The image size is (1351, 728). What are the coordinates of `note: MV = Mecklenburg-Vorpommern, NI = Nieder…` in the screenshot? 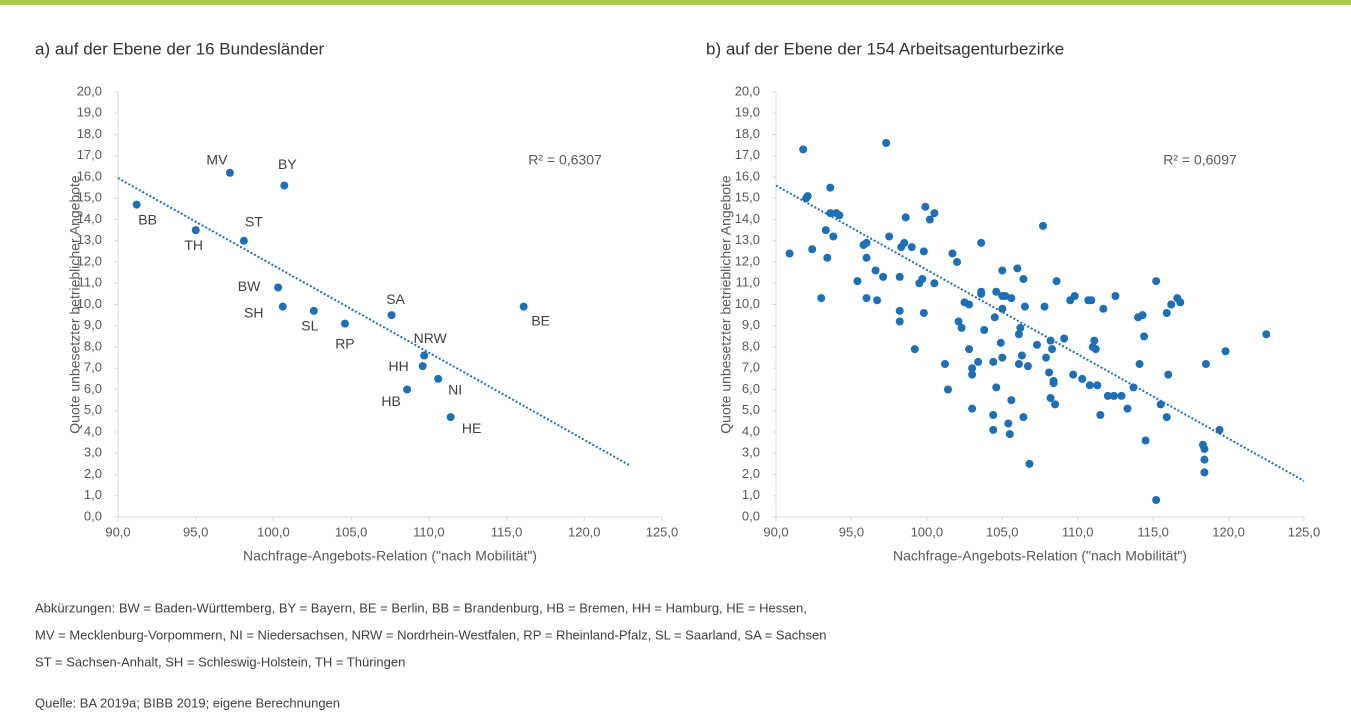 It's located at (430, 634).